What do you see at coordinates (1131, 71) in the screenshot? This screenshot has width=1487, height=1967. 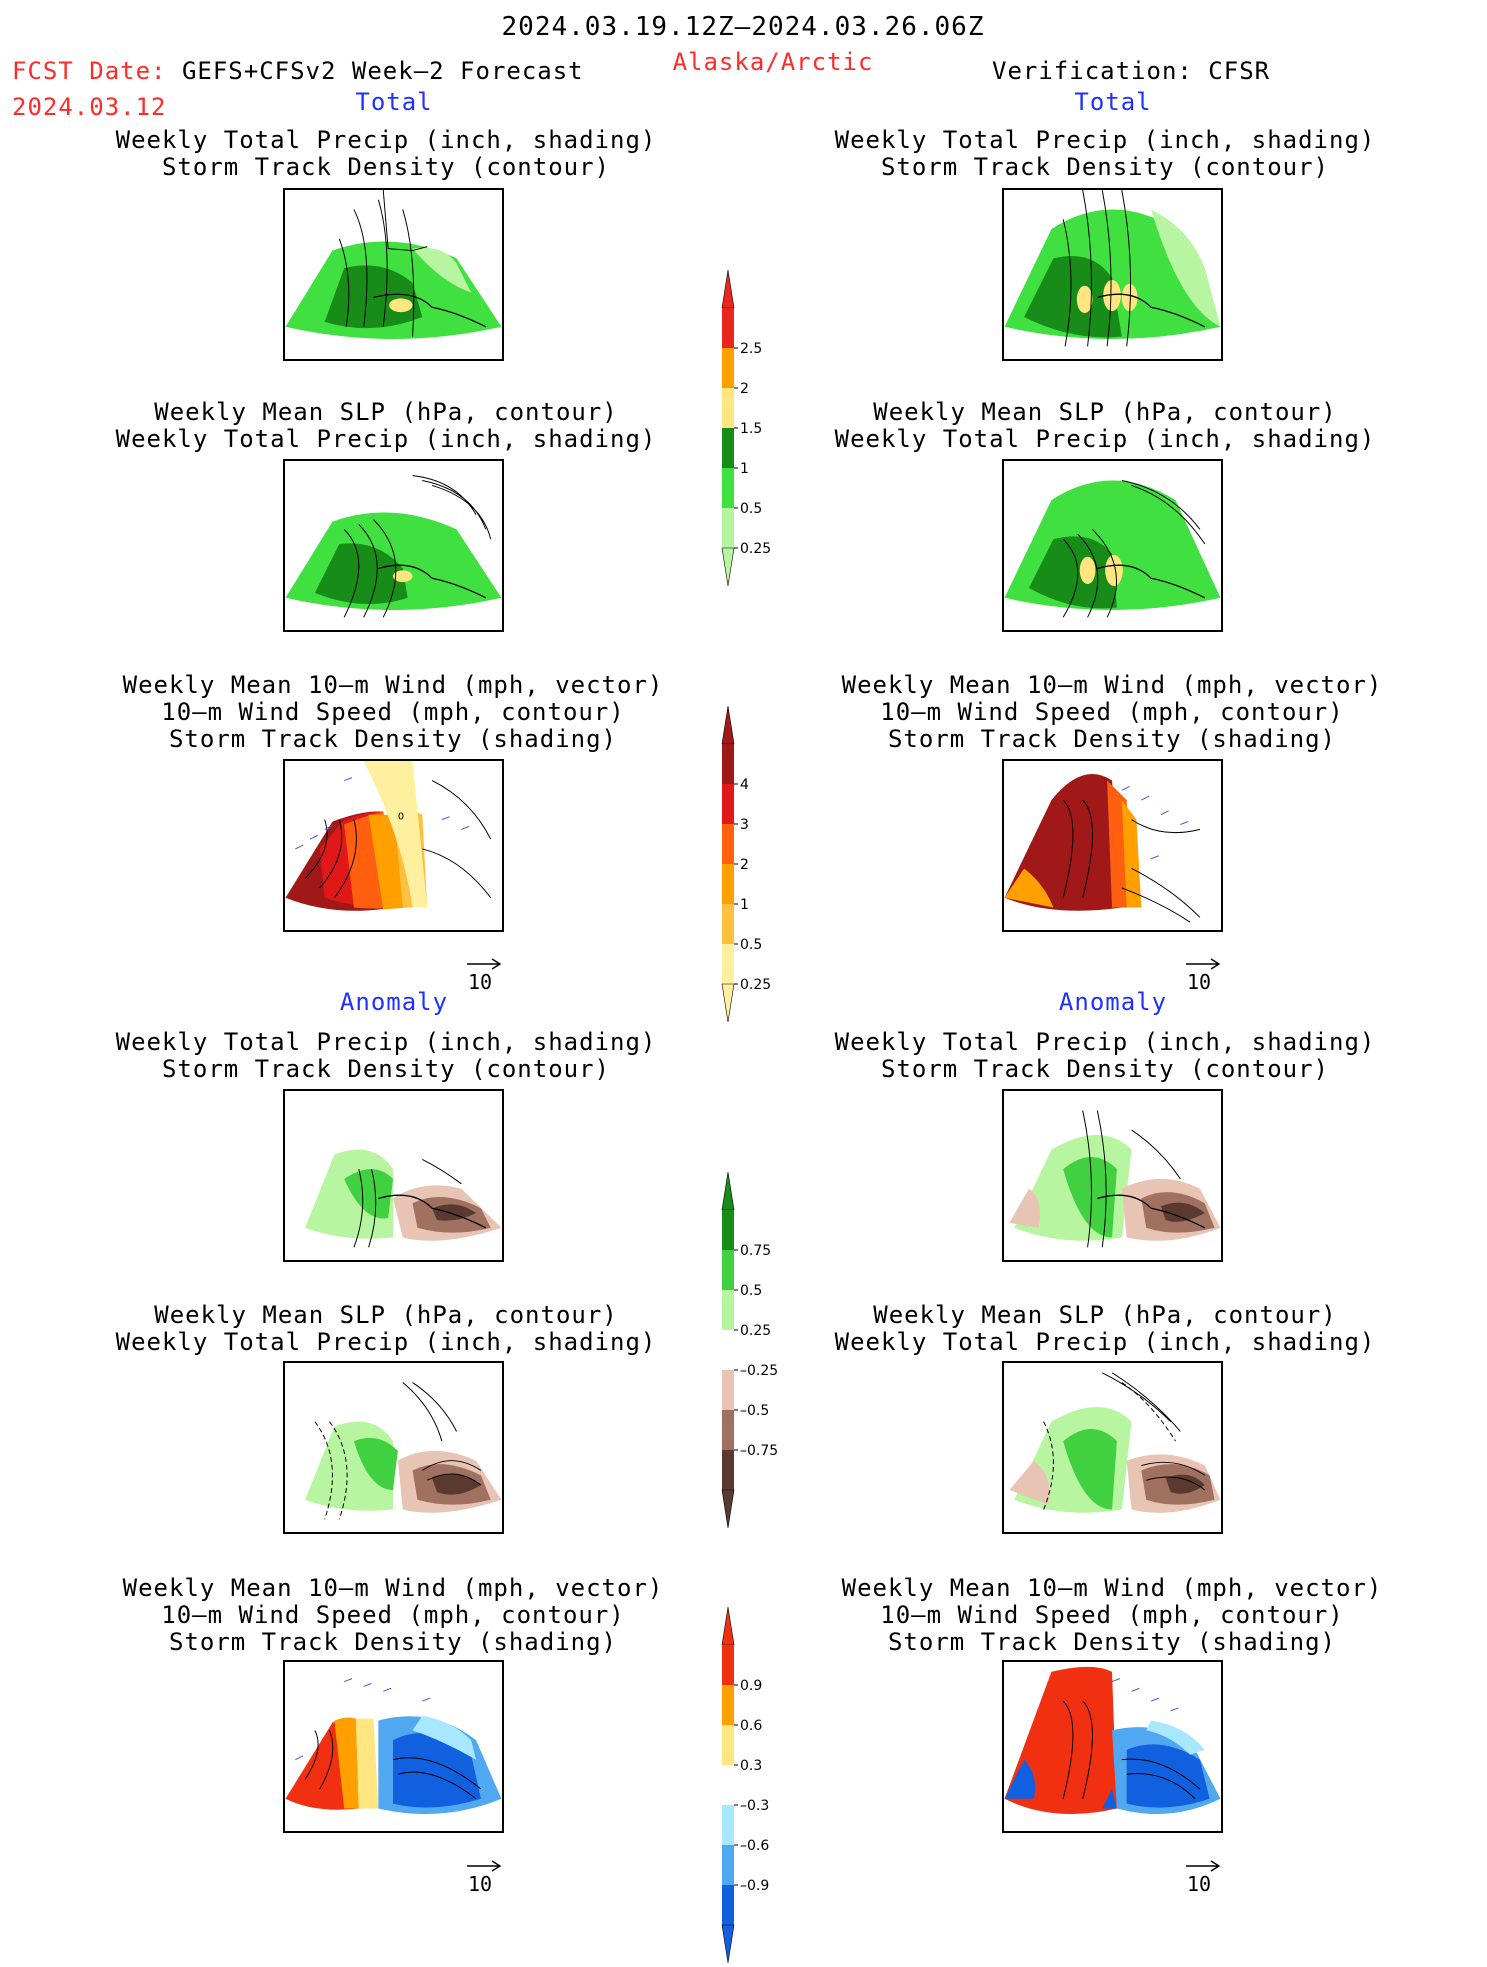 I see `verification-label: Verification: CFSR` at bounding box center [1131, 71].